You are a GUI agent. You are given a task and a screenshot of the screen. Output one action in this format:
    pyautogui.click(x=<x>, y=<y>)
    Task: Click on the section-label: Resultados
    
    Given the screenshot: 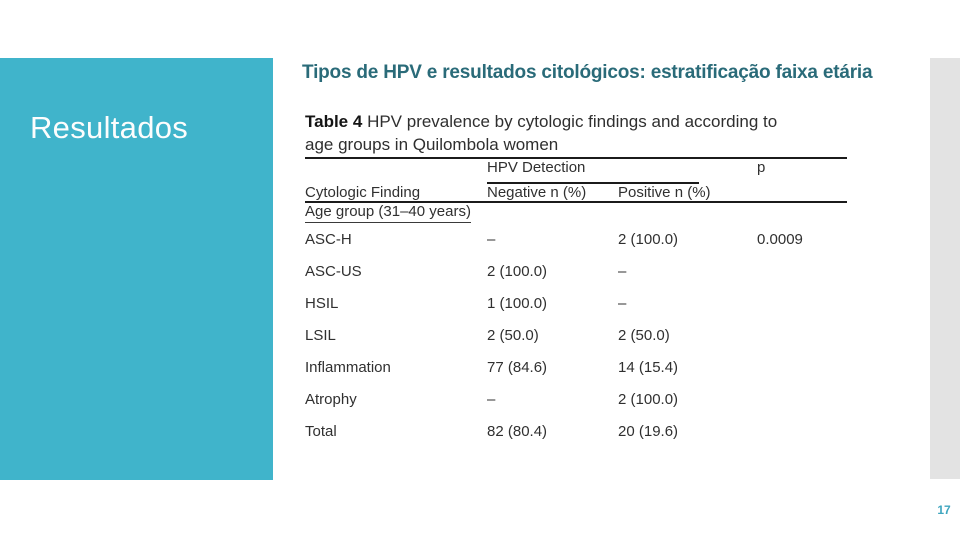 What is the action you would take?
    pyautogui.click(x=109, y=127)
    